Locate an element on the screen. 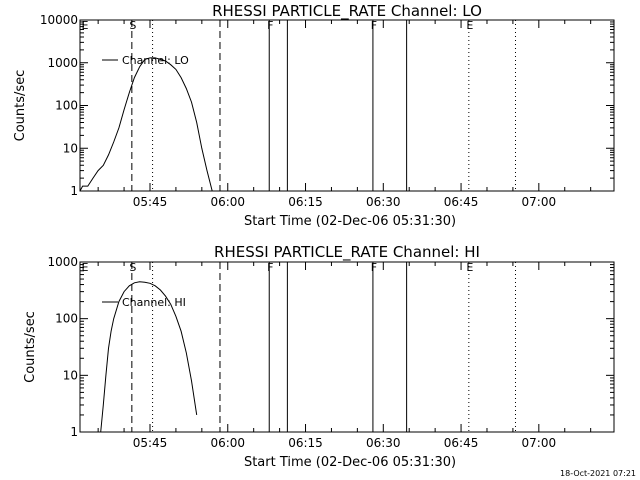  y-tick-label: 10000 is located at coordinates (59, 20).